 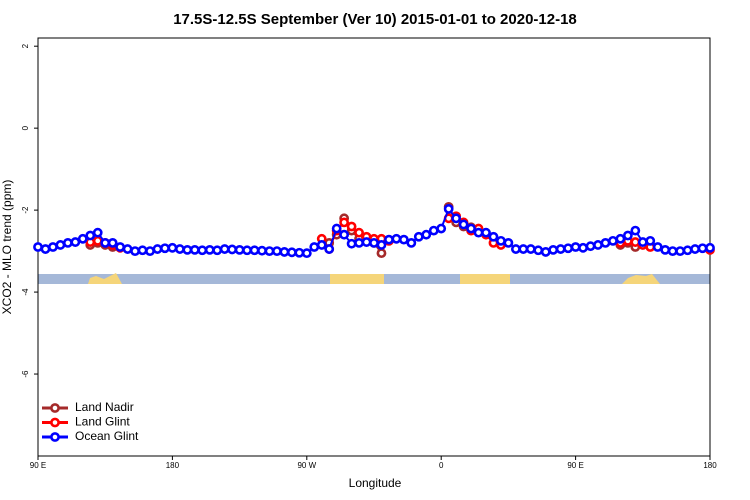 I want to click on x-tick-label: 0, so click(x=441, y=465).